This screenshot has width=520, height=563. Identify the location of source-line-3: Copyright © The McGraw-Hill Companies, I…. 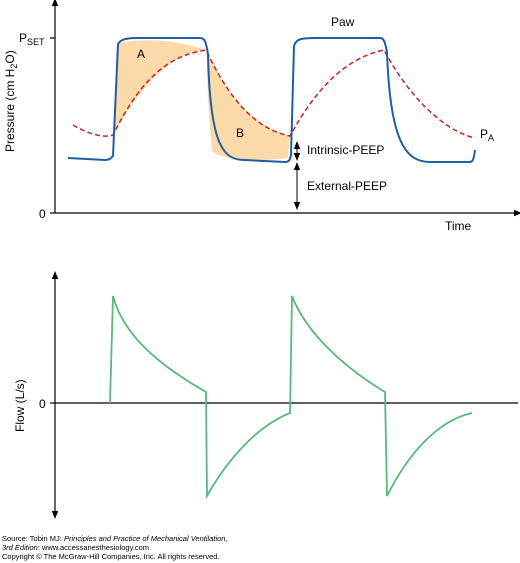
(111, 556).